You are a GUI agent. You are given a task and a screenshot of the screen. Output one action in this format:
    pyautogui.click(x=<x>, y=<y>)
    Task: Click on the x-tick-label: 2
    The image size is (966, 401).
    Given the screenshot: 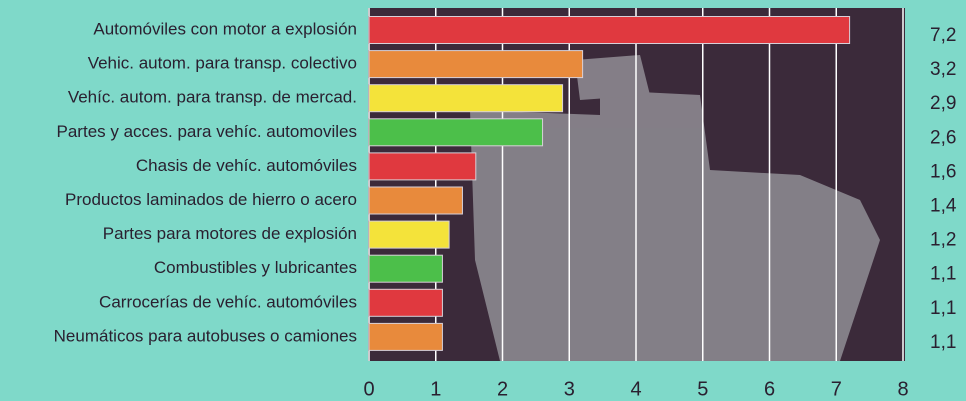 What is the action you would take?
    pyautogui.click(x=502, y=389)
    